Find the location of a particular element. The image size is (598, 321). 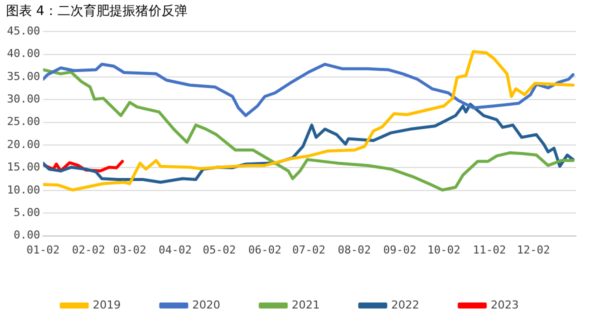

y-tick-label: 30.00 is located at coordinates (23, 99).